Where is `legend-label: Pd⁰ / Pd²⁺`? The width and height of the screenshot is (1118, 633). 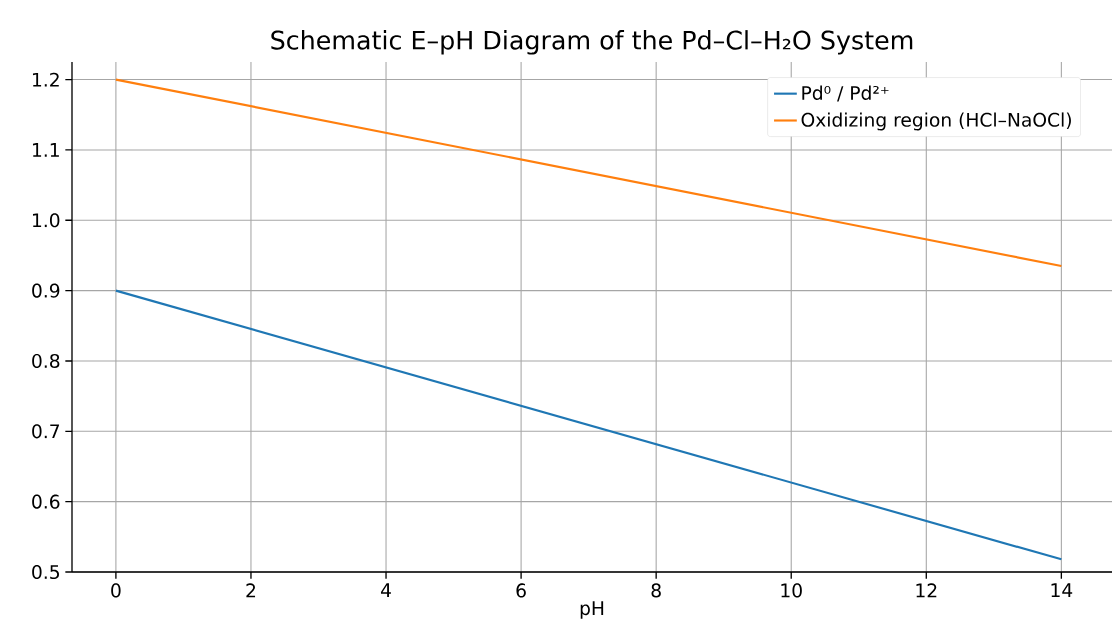 legend-label: Pd⁰ / Pd²⁺ is located at coordinates (845, 93).